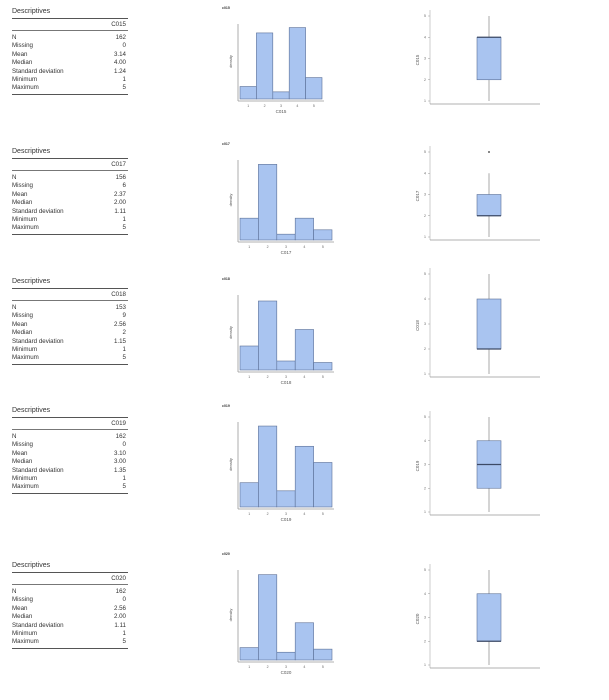  What do you see at coordinates (119, 341) in the screenshot?
I see `row-value: 1.15` at bounding box center [119, 341].